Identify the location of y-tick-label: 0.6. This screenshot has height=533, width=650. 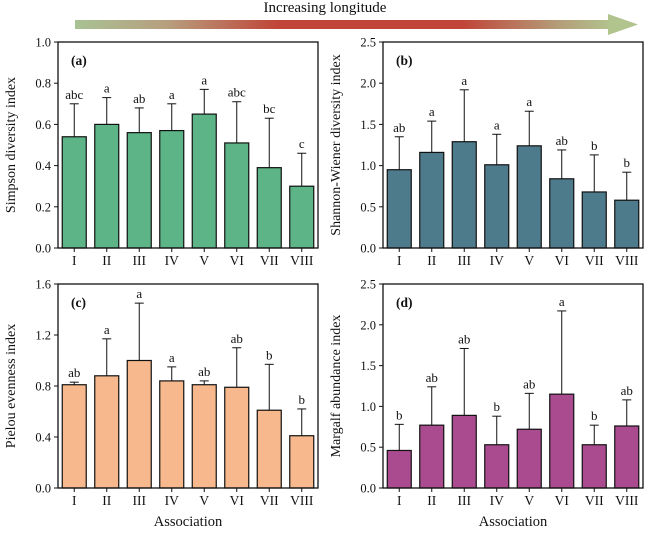
(43, 125).